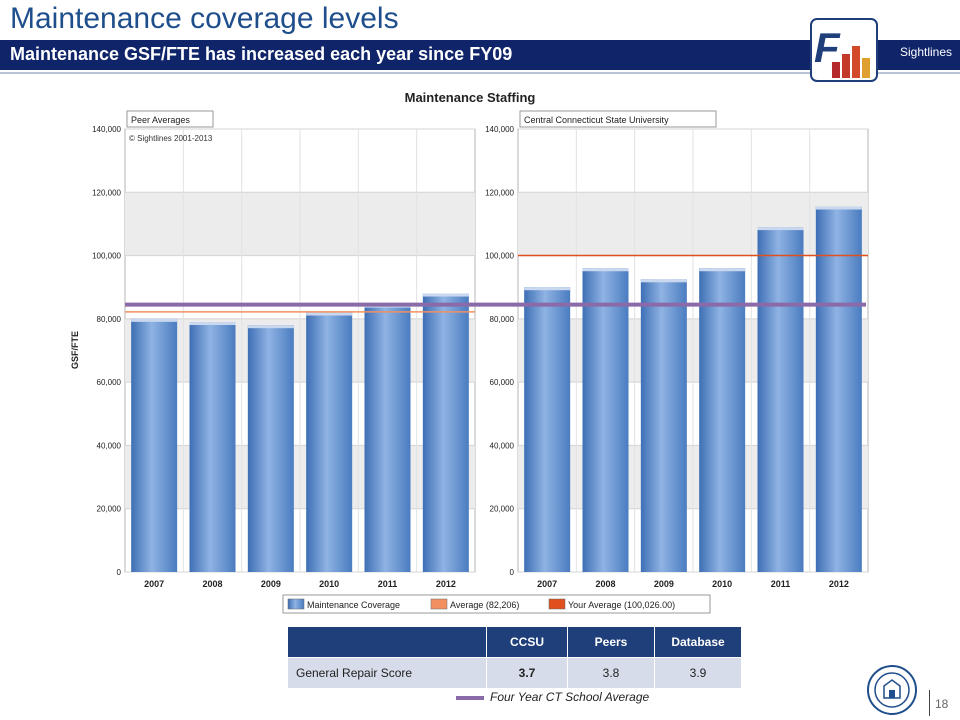  What do you see at coordinates (470, 97) in the screenshot?
I see `chart-title: Maintenance Staffing` at bounding box center [470, 97].